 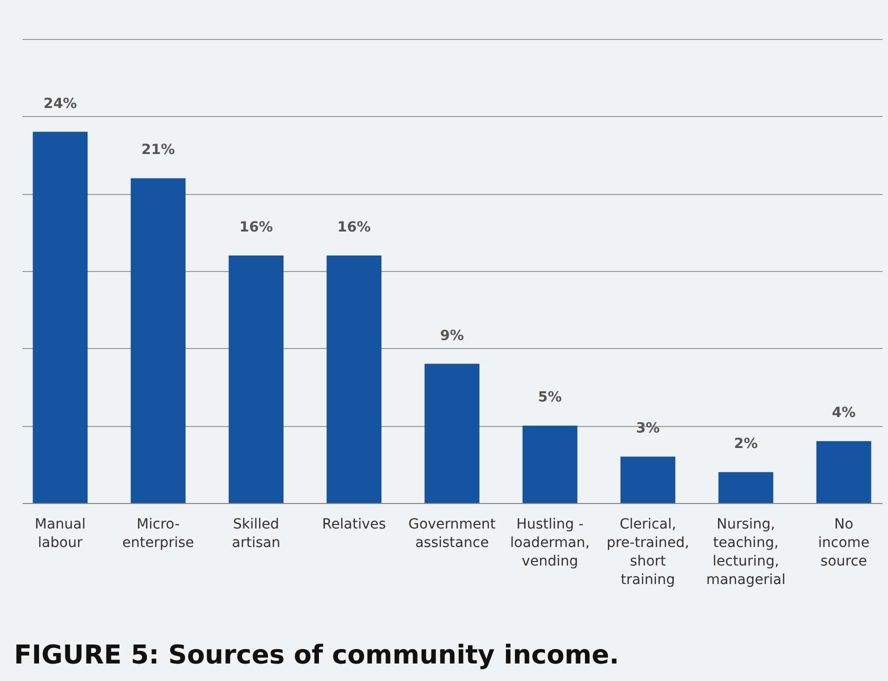 What do you see at coordinates (746, 552) in the screenshot?
I see `x-tick-label: Nursing, teaching, lecturing, managerial` at bounding box center [746, 552].